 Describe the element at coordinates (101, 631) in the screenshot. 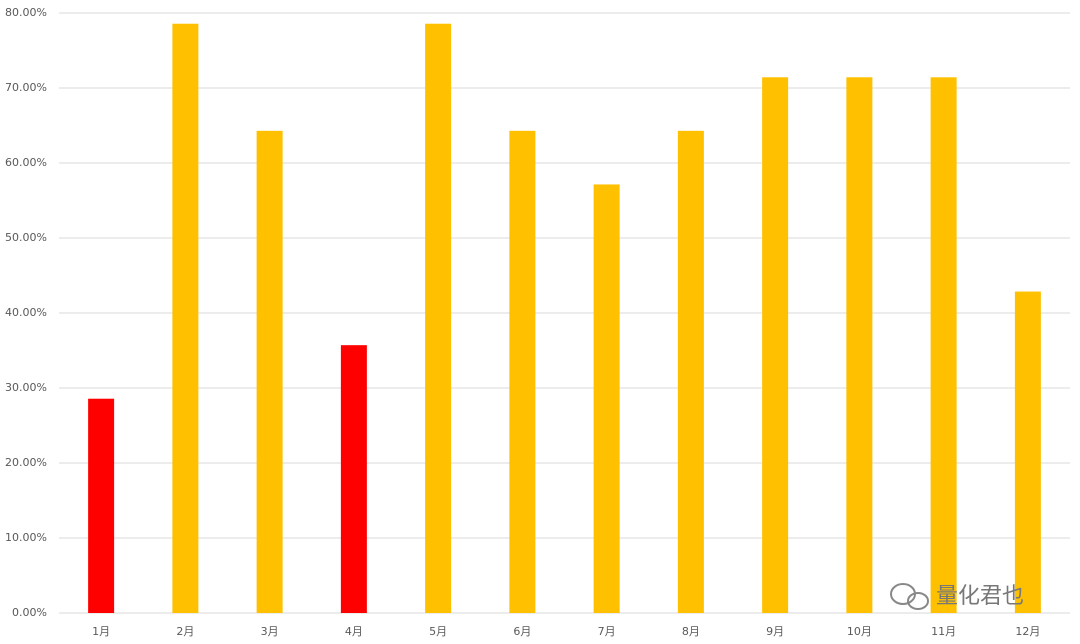

I see `x-tick-label: 1月` at that location.